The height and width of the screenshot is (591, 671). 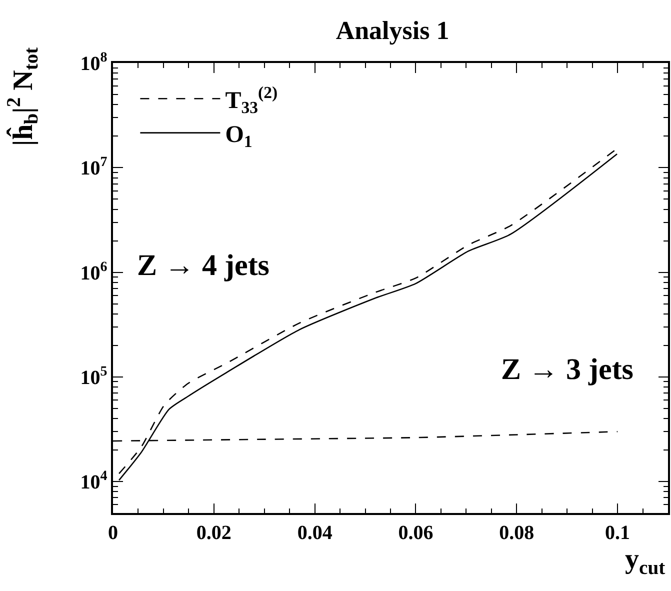 I want to click on annotation: Z → 3 jets, so click(x=567, y=369).